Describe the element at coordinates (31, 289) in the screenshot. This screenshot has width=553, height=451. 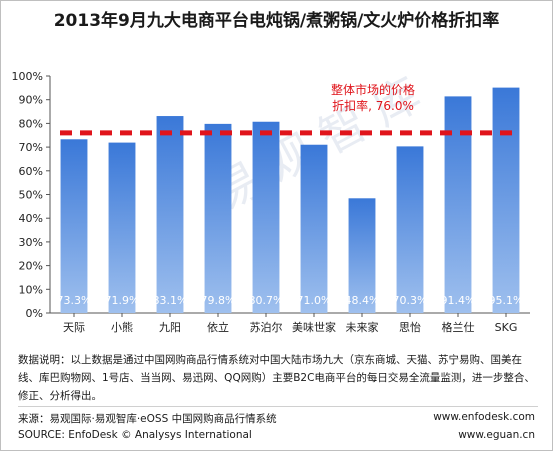
I see `y-tick-label: 10%` at that location.